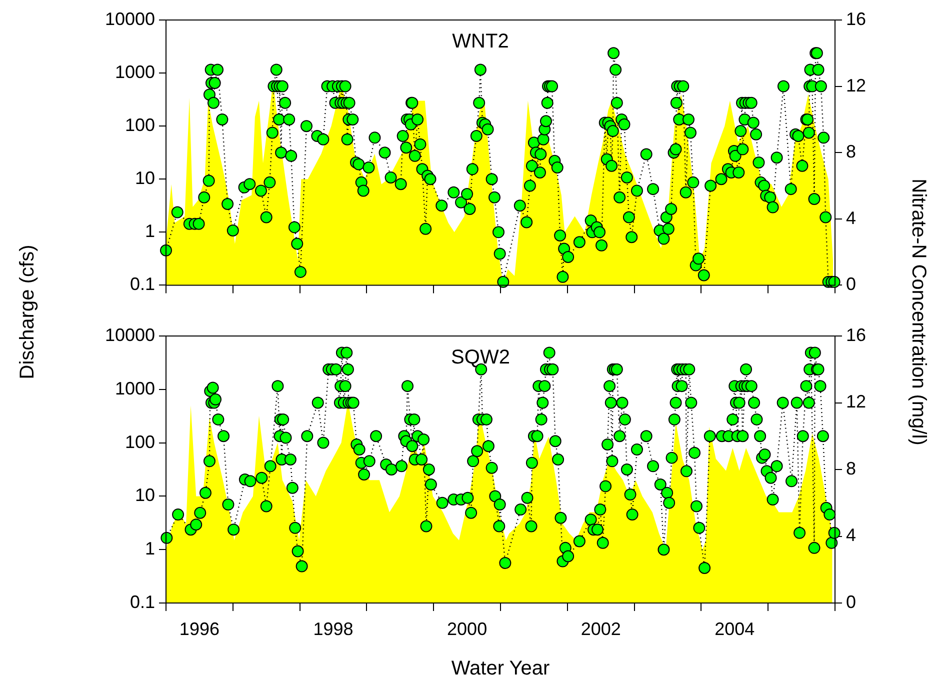 The image size is (937, 685). What do you see at coordinates (480, 357) in the screenshot?
I see `text: SQW2` at bounding box center [480, 357].